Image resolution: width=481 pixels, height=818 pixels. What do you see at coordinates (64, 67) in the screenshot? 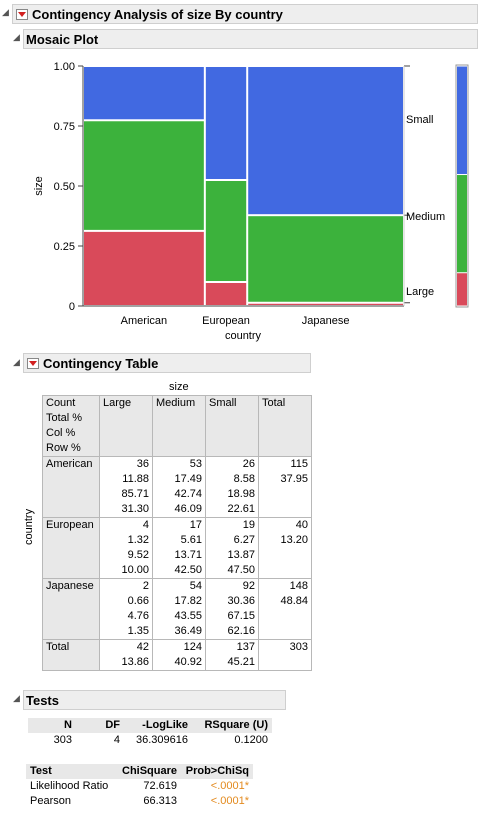
I see `y-tick-label: 1.00` at bounding box center [64, 67].